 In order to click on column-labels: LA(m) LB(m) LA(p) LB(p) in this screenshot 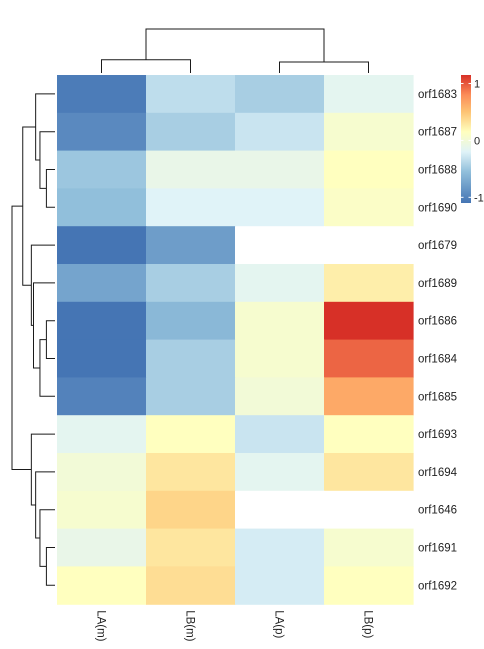, I will do `click(234, 625)`.